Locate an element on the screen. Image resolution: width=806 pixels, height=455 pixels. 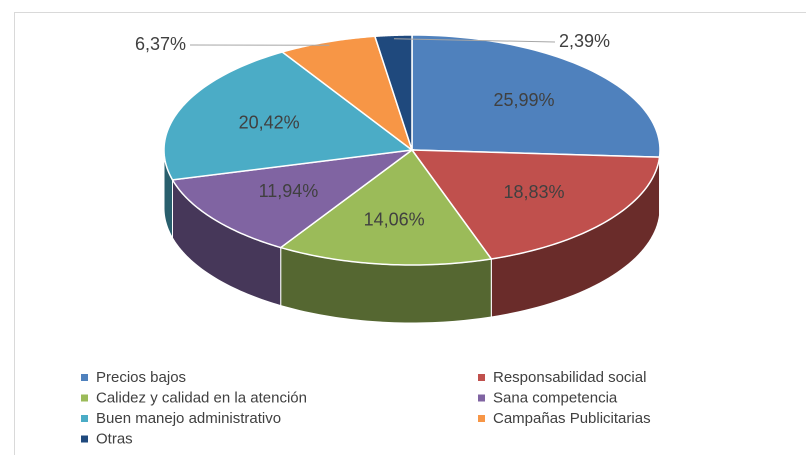
data-label: 6,37% is located at coordinates (160, 44).